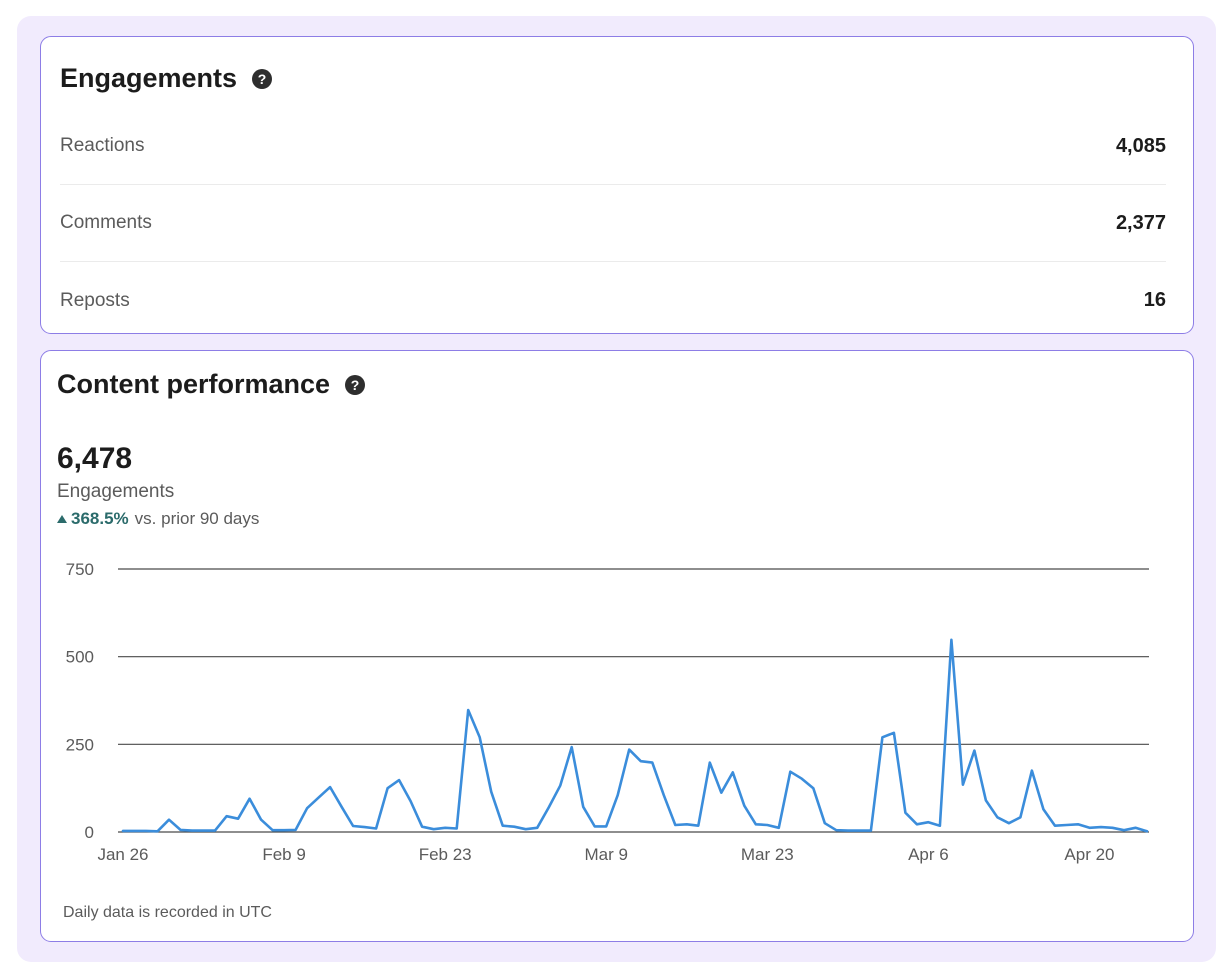 This screenshot has width=1230, height=976. Describe the element at coordinates (1154, 300) in the screenshot. I see `metric-value: 16` at that location.